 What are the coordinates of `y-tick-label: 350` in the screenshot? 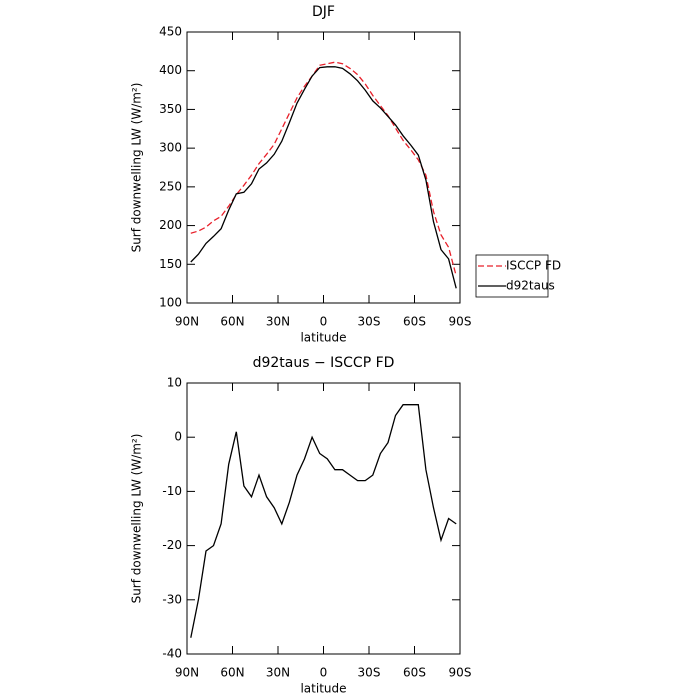 It's located at (170, 109).